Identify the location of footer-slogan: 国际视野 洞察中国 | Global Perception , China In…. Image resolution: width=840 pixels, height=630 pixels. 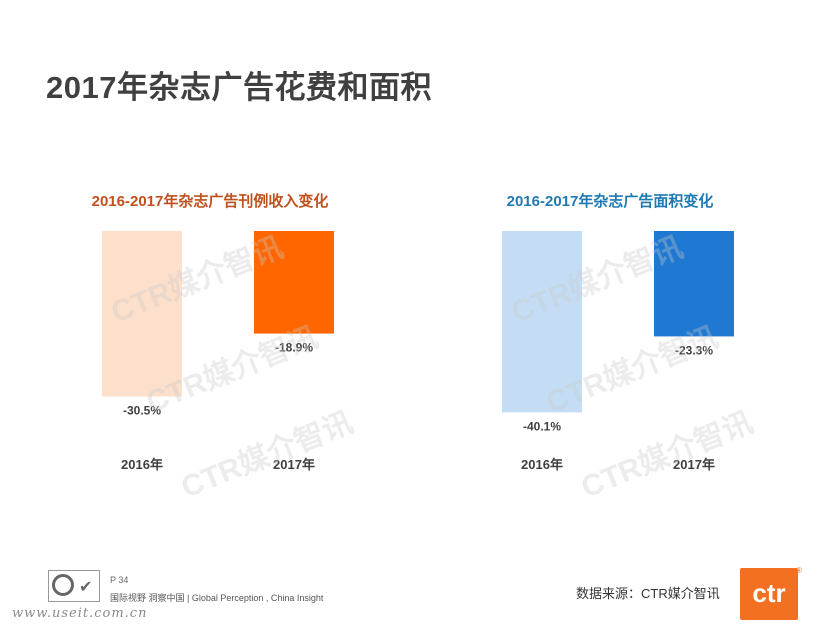
(217, 598).